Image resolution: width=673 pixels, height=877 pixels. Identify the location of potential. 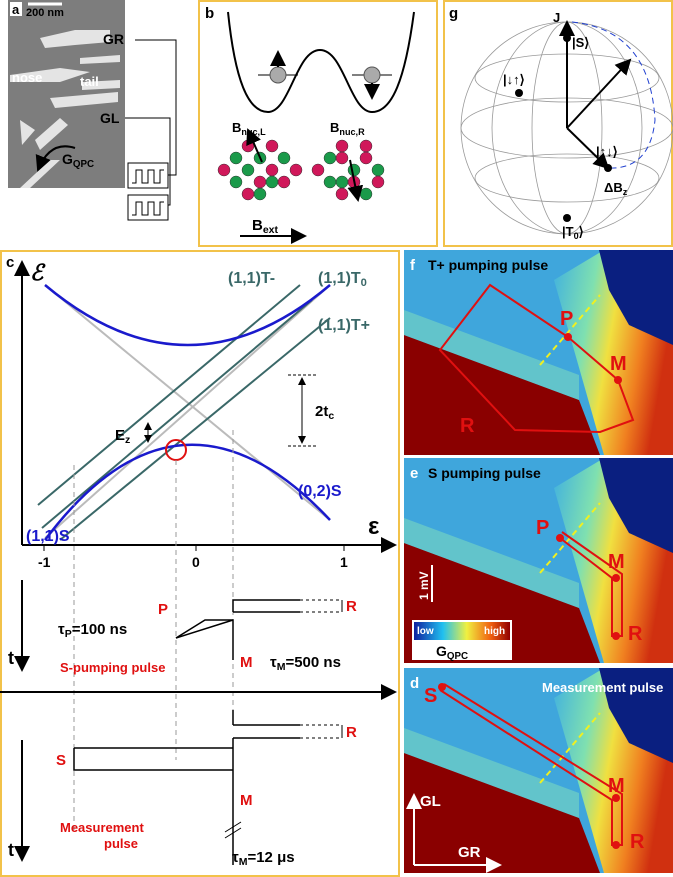
(321, 62).